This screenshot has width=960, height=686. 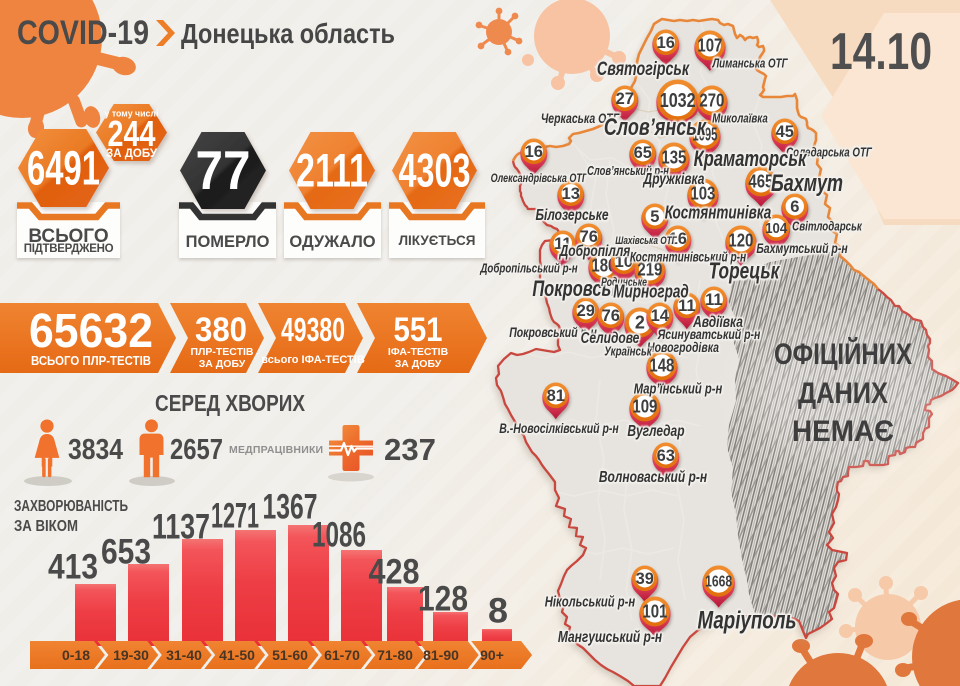 I want to click on svg-text: 219, so click(x=649, y=270).